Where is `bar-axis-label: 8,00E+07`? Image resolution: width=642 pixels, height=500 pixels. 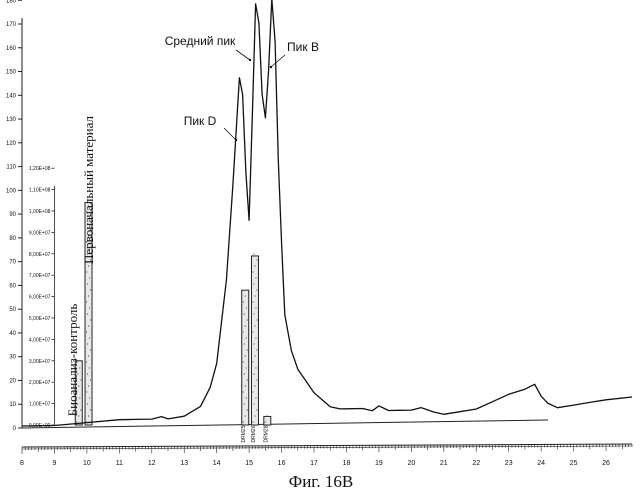 bar-axis-label: 8,00E+07 is located at coordinates (40, 255).